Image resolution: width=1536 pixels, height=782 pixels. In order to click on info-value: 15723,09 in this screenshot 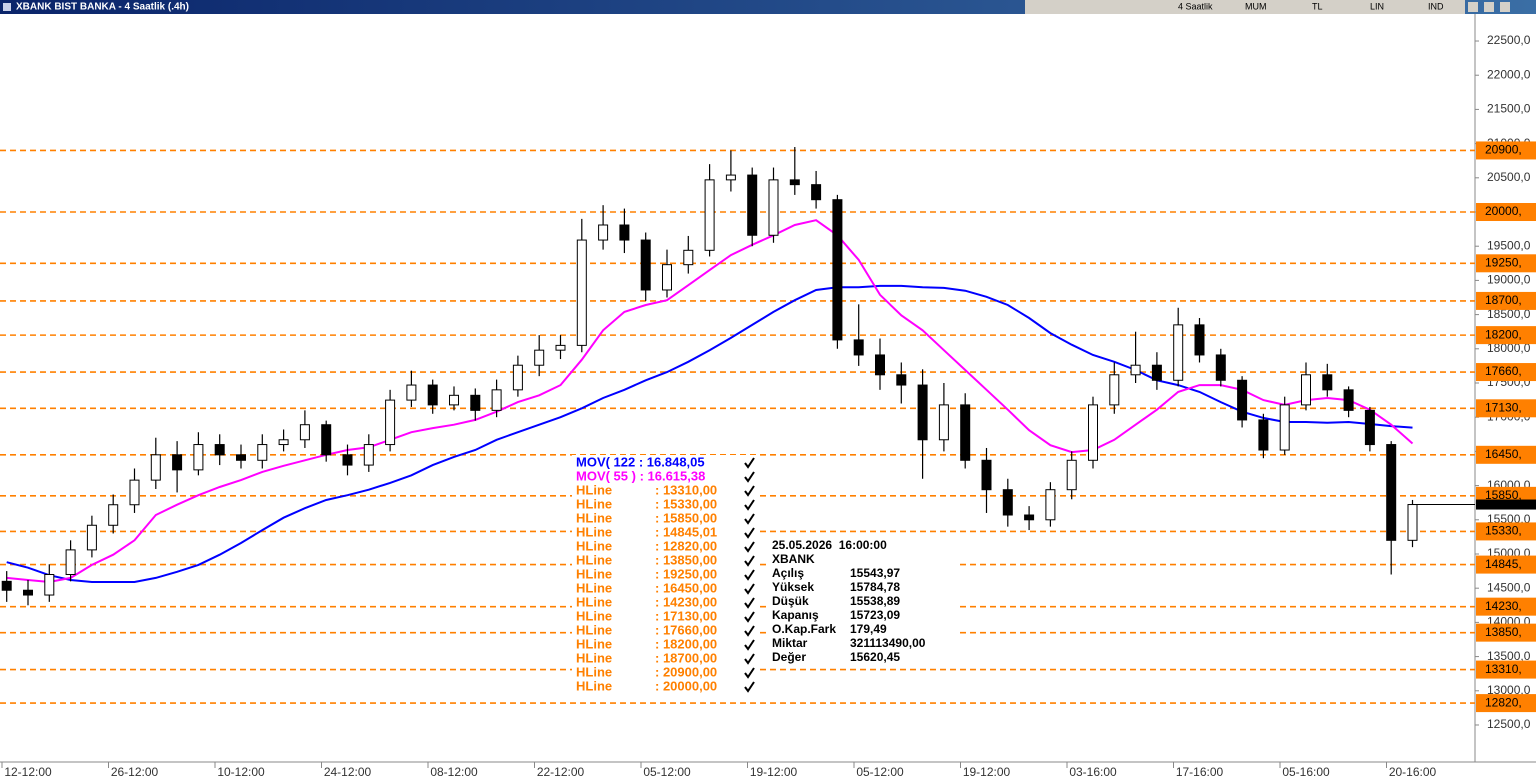, I will do `click(875, 615)`.